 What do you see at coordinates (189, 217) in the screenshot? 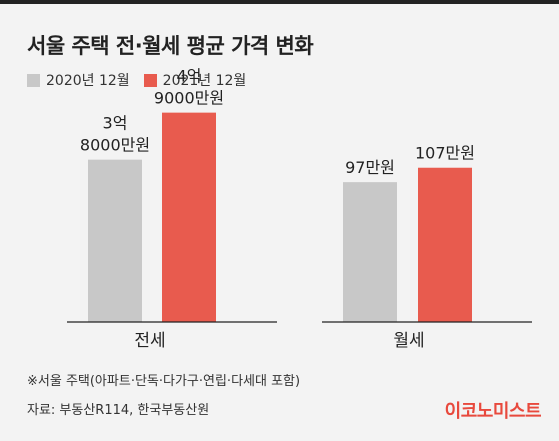
I see `bar-jeonse-2021` at bounding box center [189, 217].